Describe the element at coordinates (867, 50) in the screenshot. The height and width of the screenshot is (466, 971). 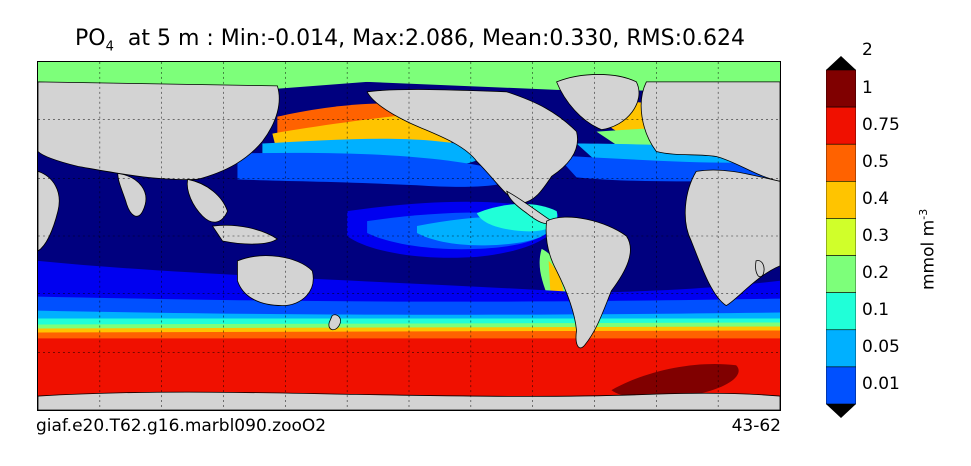
I see `colorbar-tick-label: 2` at that location.